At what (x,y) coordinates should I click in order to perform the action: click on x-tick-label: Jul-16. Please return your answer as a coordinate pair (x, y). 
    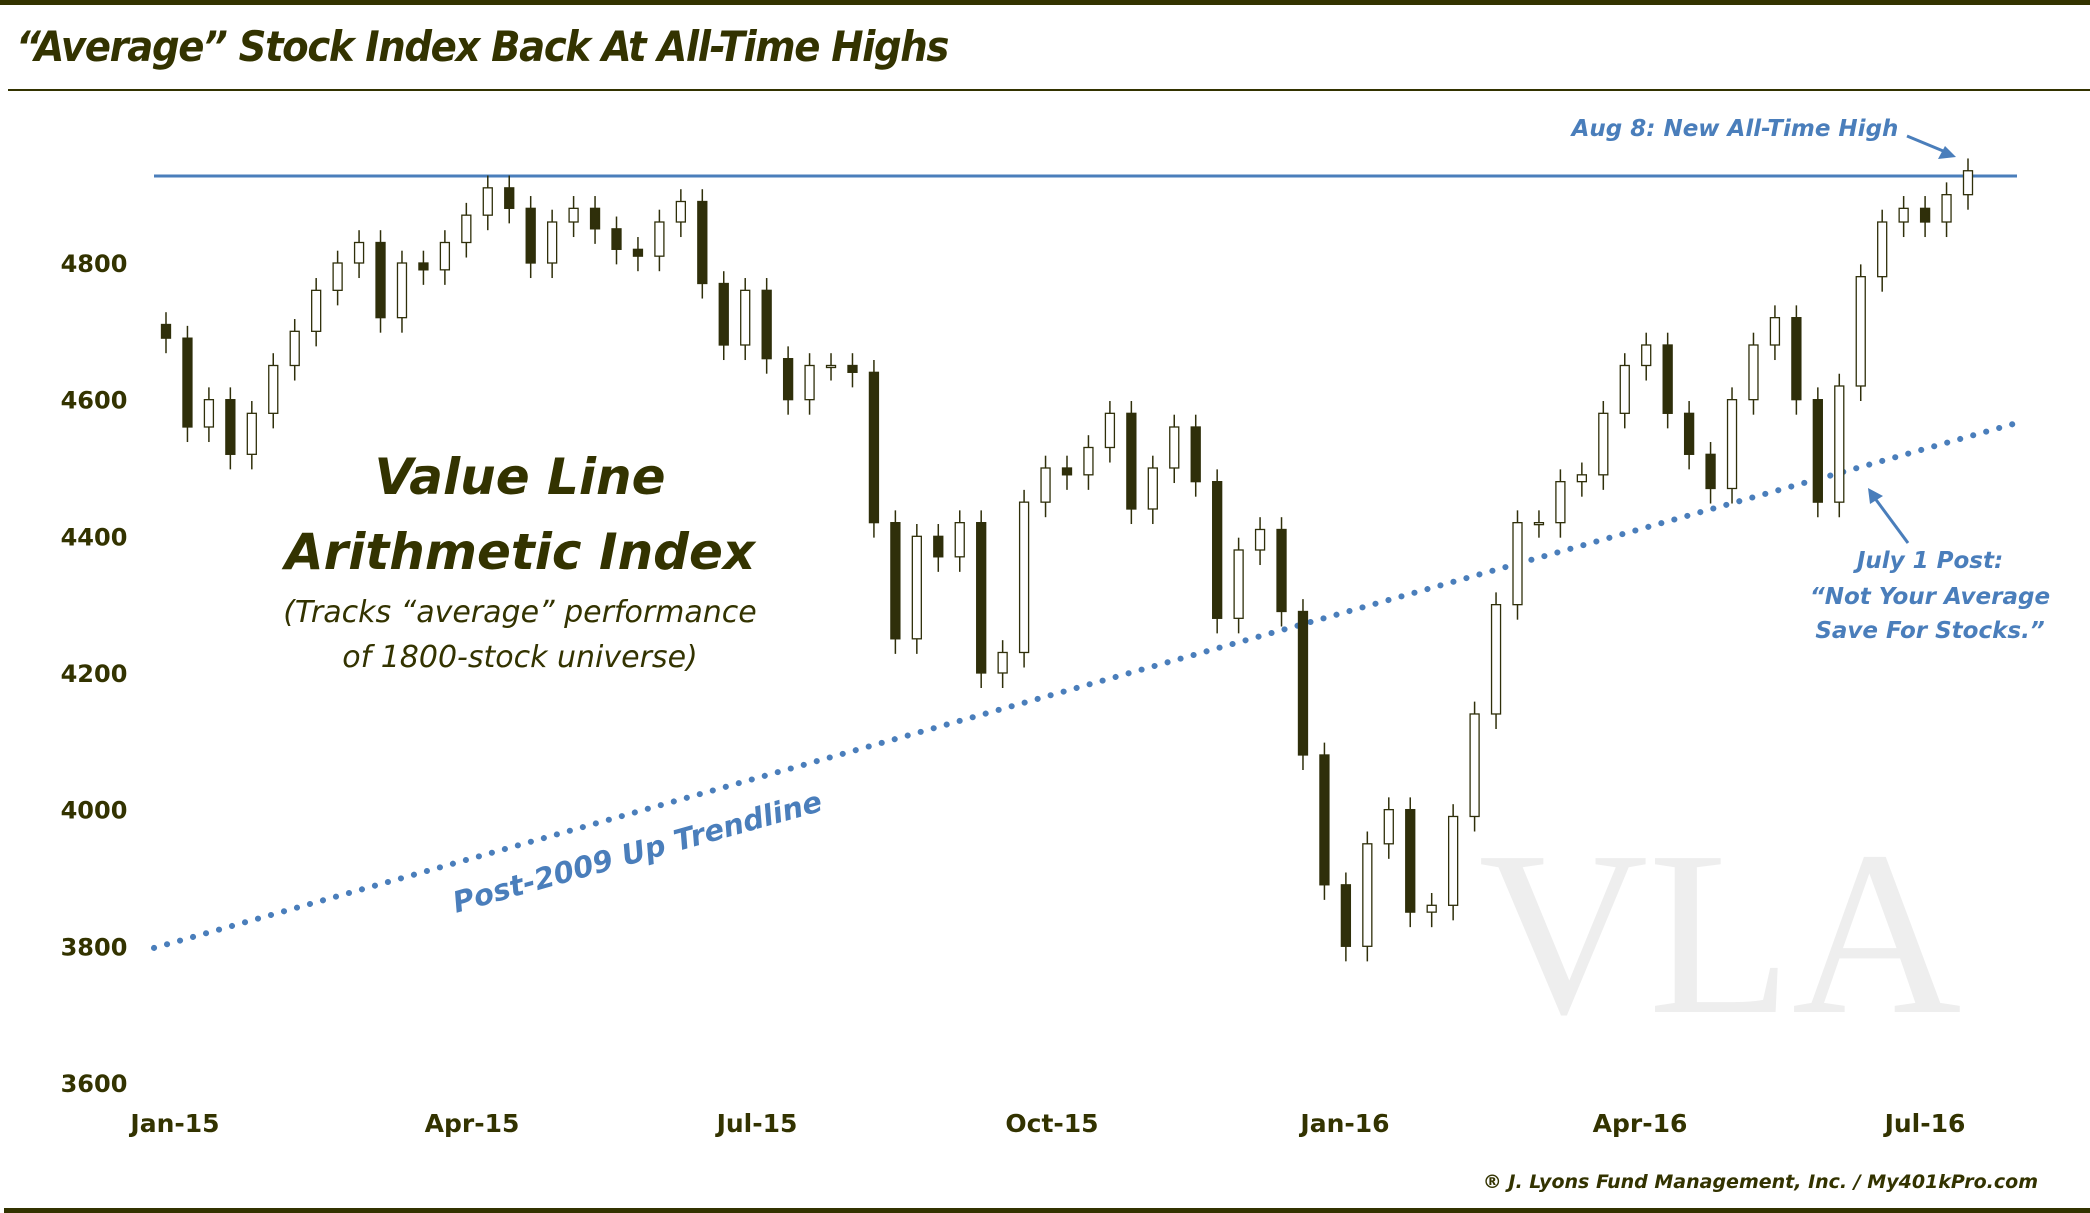
    Looking at the image, I should click on (1924, 1123).